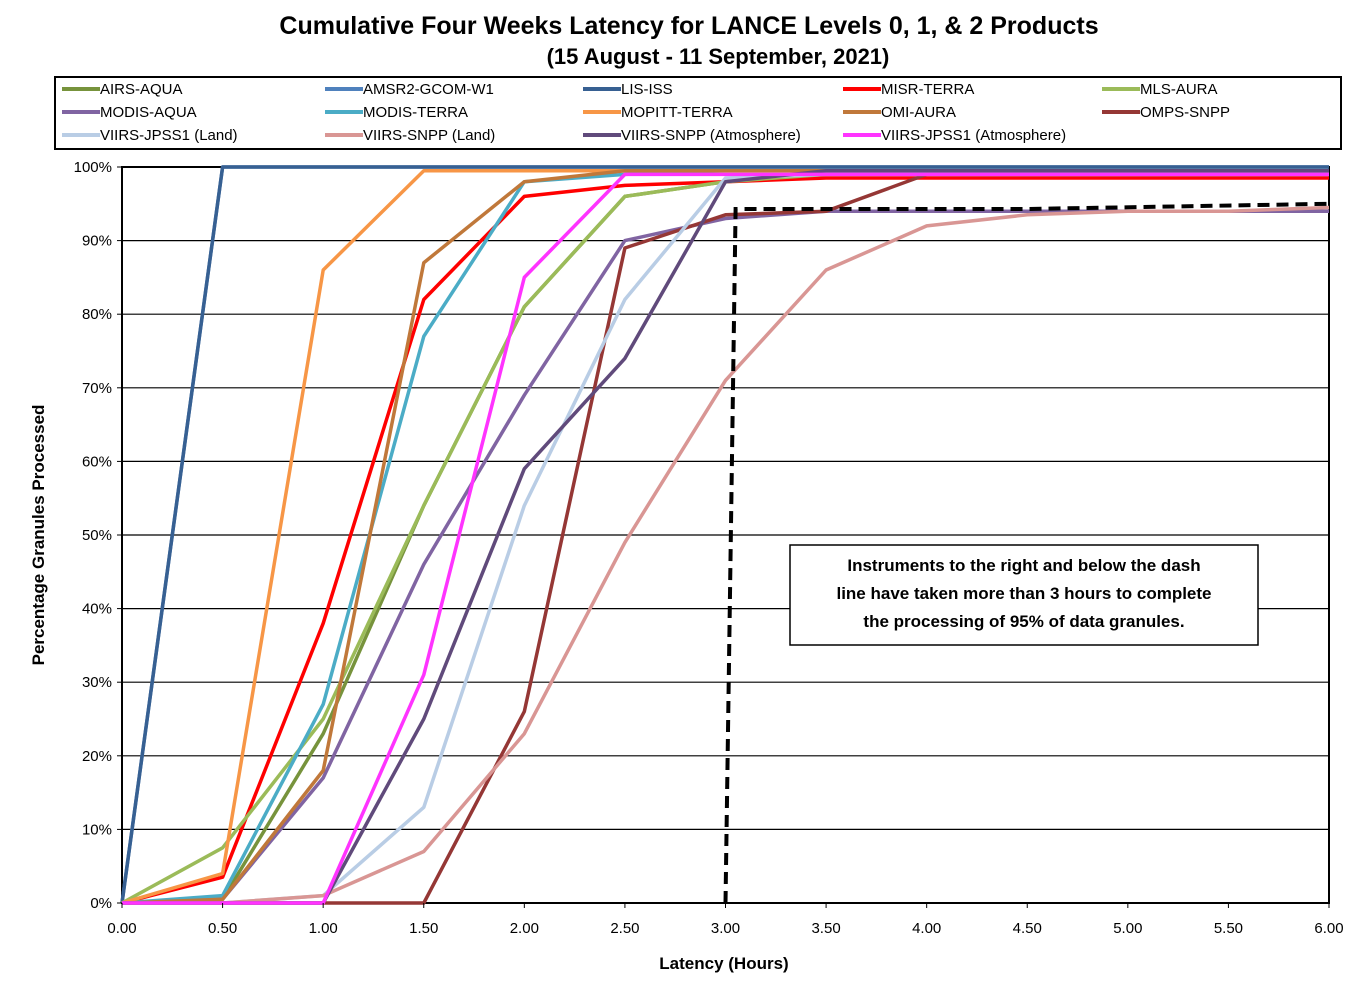  Describe the element at coordinates (1328, 928) in the screenshot. I see `x-tick-label: 6.00` at that location.